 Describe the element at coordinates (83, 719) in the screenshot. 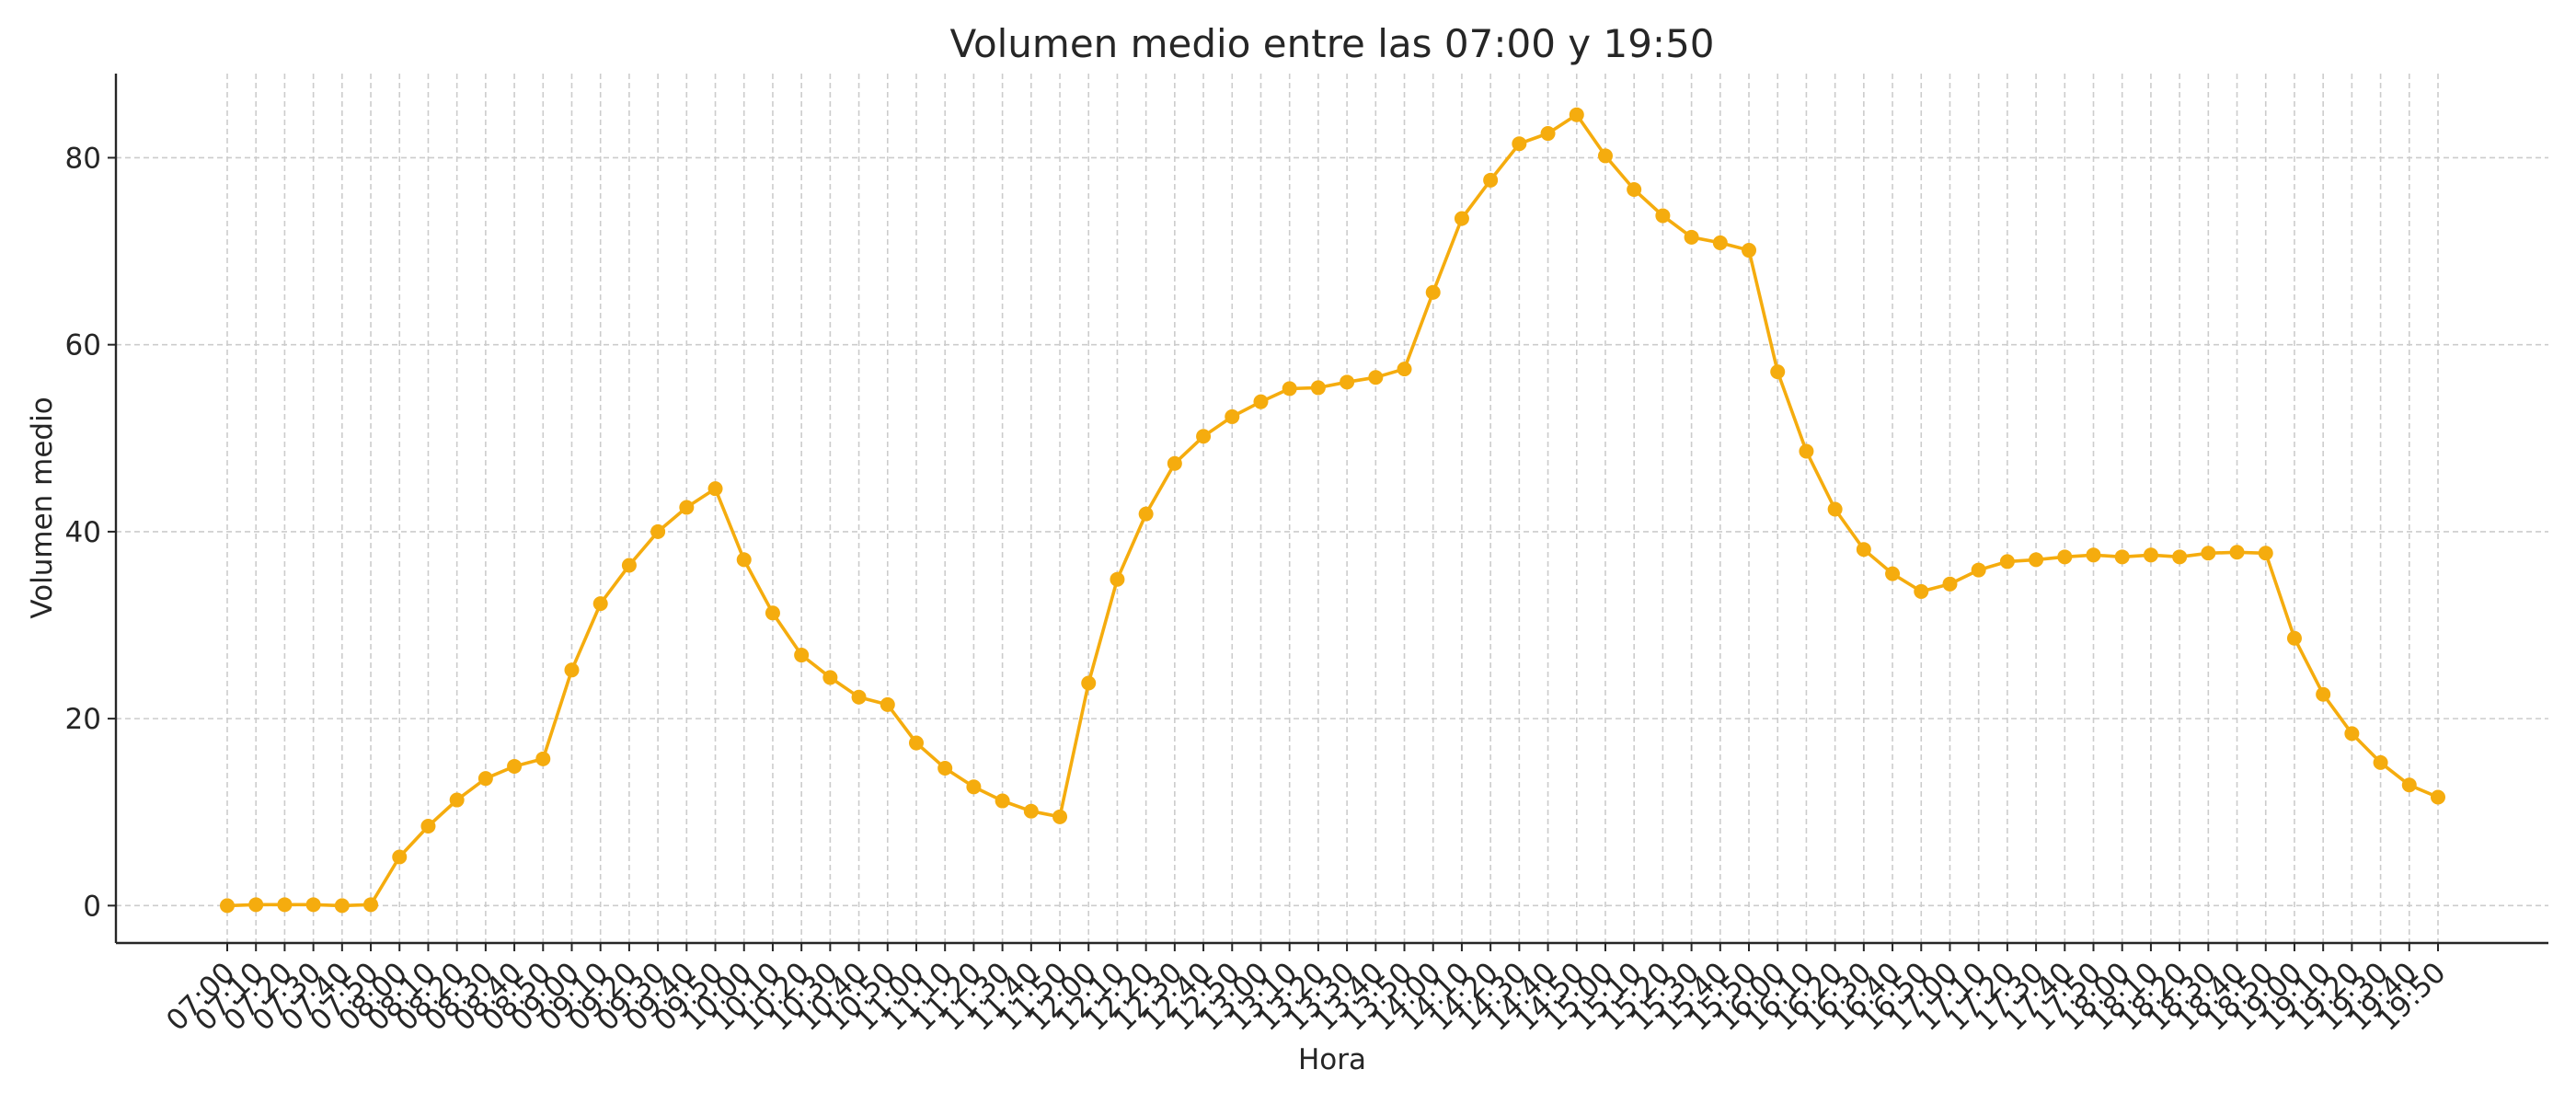

I see `y-tick-label: 20` at that location.